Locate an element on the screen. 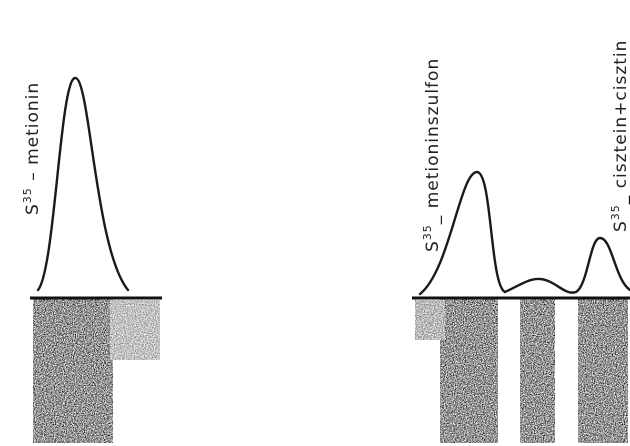 The height and width of the screenshot is (446, 630). peak-label: S35_ cisztein+cisztin is located at coordinates (619, 136).